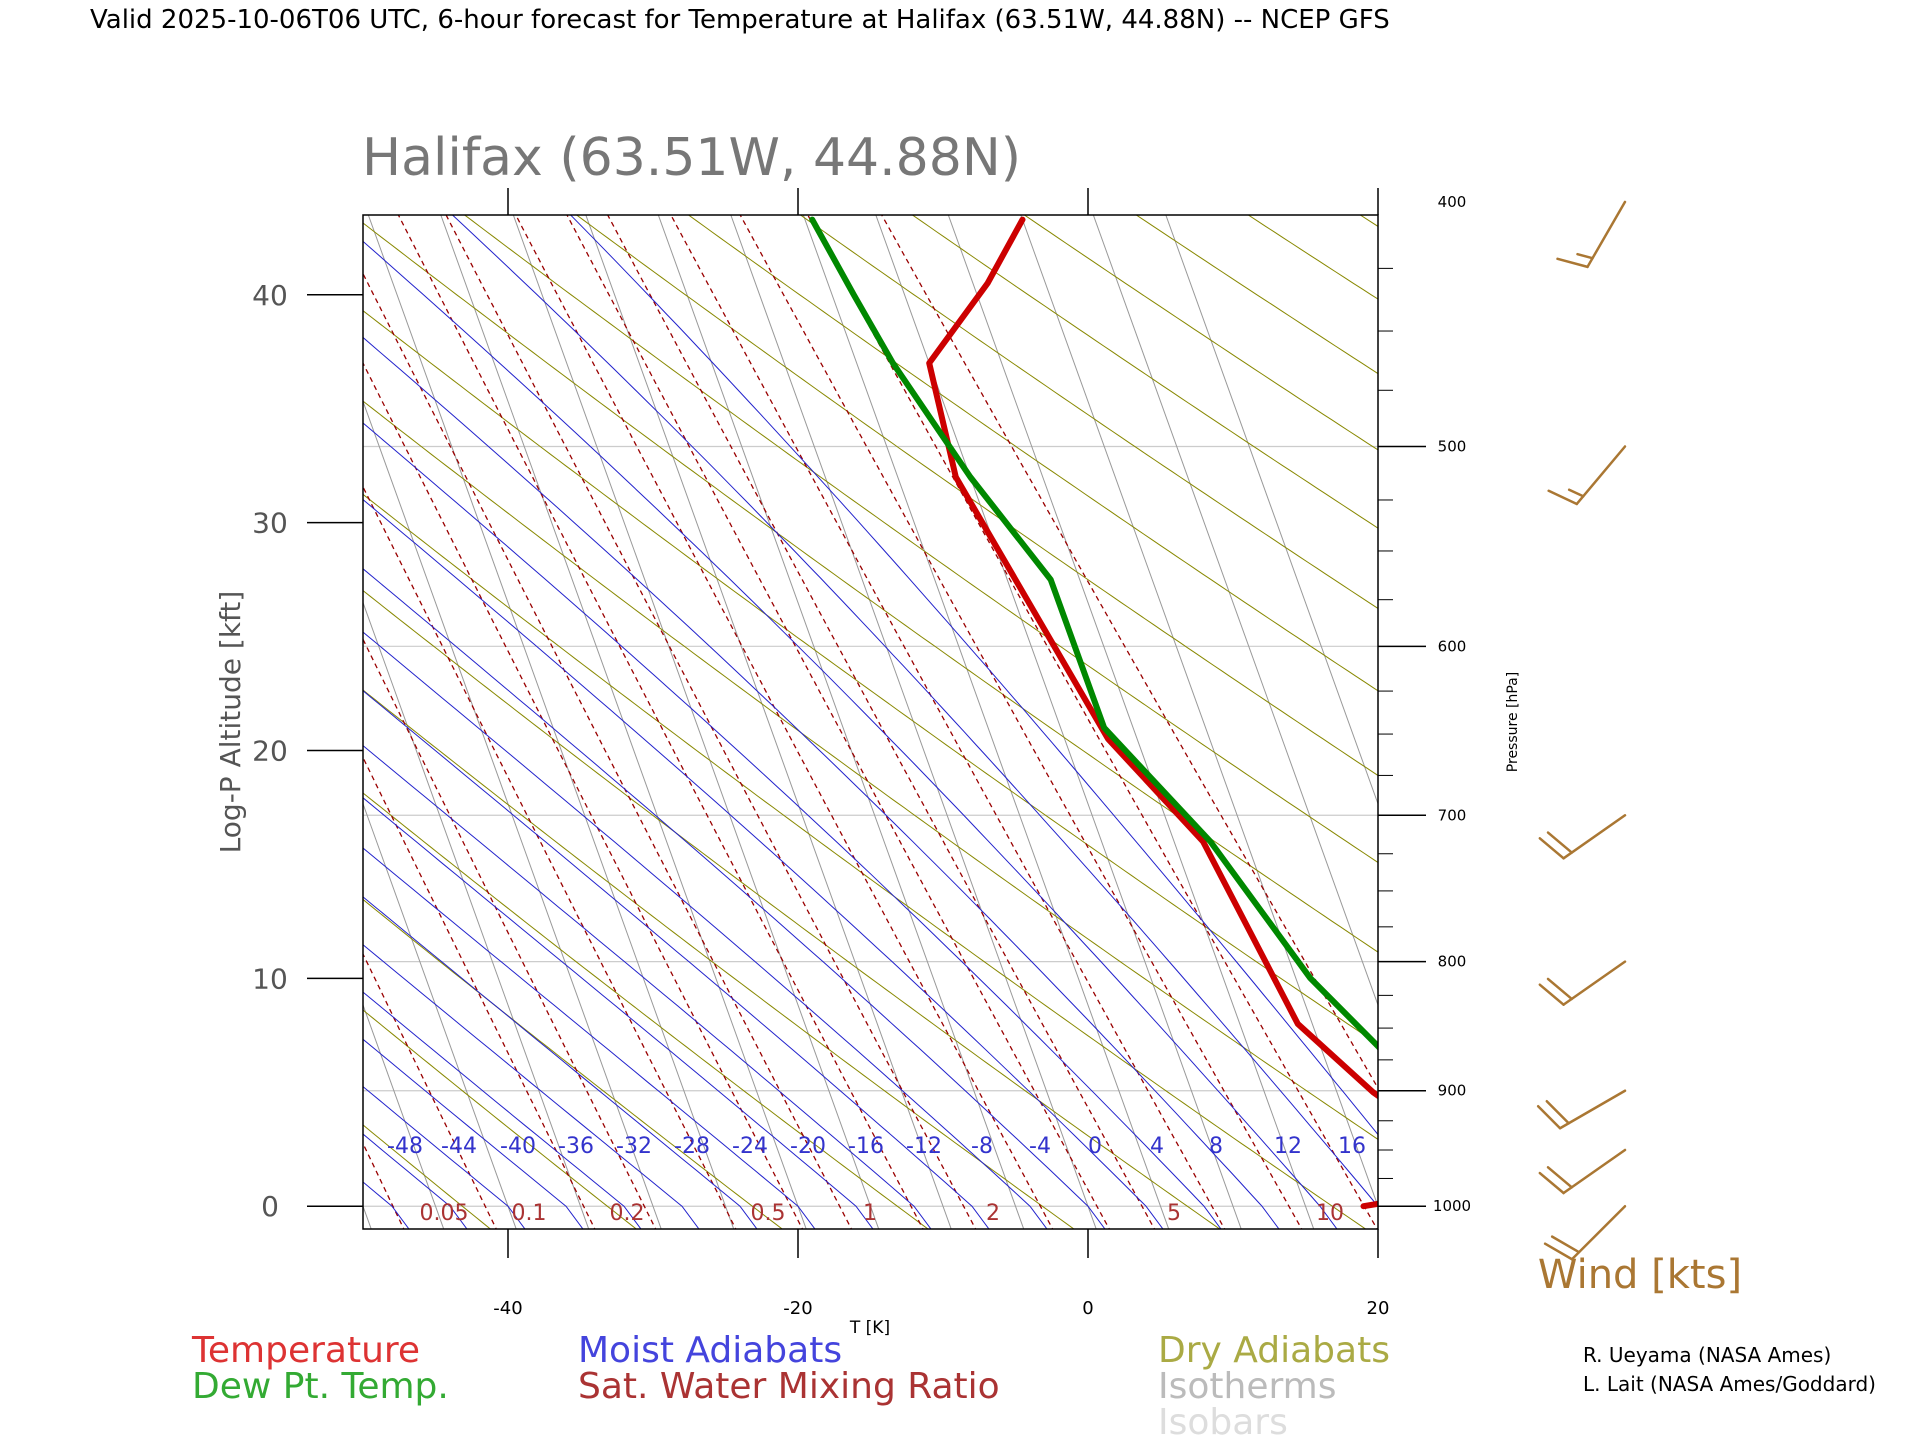  I want to click on pressure-axis-label: Pressure [hPa], so click(1513, 722).